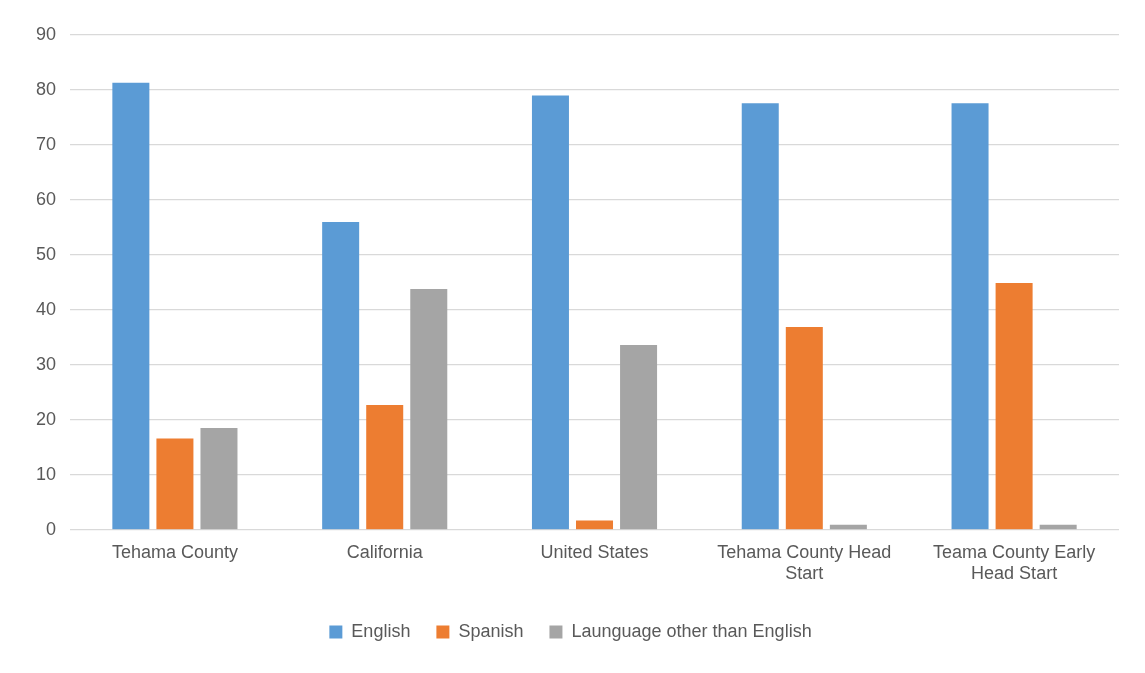 The height and width of the screenshot is (673, 1145). I want to click on y-tick-label: 30, so click(46, 363).